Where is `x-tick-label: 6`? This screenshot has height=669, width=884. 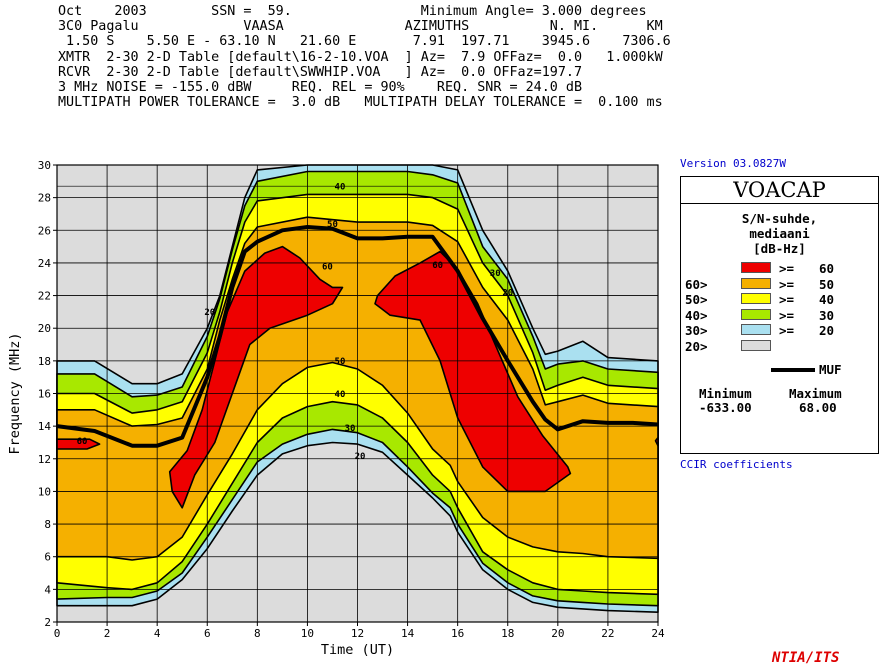
x-tick-label: 6 is located at coordinates (207, 633).